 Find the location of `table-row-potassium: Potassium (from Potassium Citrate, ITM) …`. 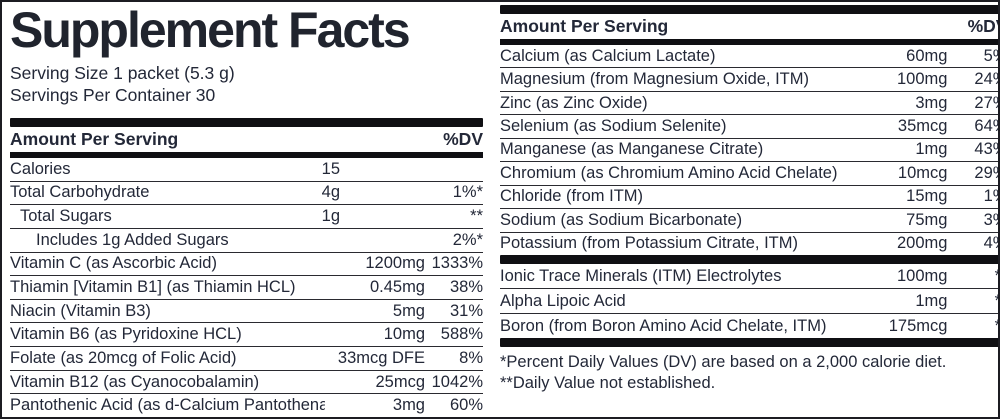

table-row-potassium: Potassium (from Potassium Citrate, ITM) … is located at coordinates (749, 244).